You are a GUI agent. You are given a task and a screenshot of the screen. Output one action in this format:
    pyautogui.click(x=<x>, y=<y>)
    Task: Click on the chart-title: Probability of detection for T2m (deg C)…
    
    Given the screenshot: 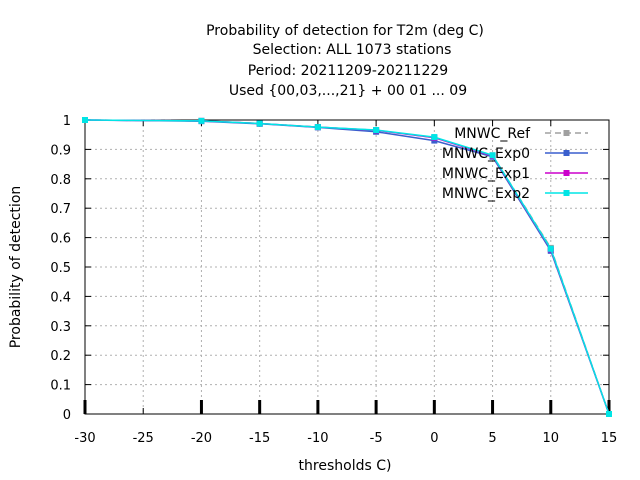 What is the action you would take?
    pyautogui.click(x=345, y=61)
    